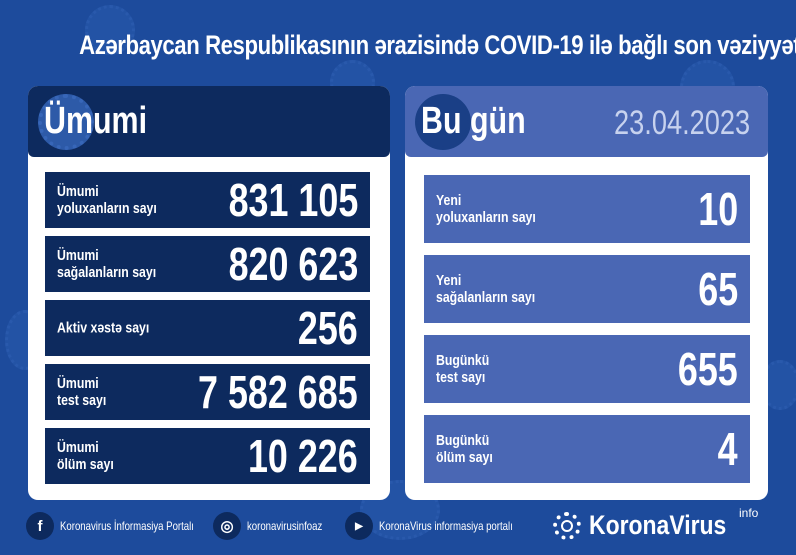 Image resolution: width=796 pixels, height=555 pixels. Describe the element at coordinates (293, 200) in the screenshot. I see `stat-value: 831 105` at that location.